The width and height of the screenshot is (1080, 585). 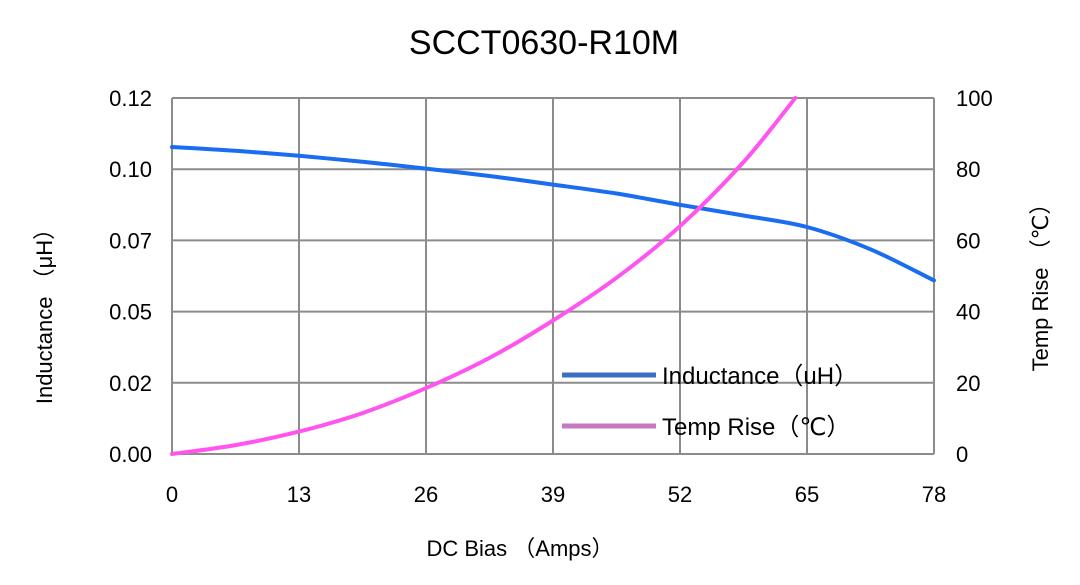 I want to click on right-y-tick-label: 80, so click(x=968, y=169).